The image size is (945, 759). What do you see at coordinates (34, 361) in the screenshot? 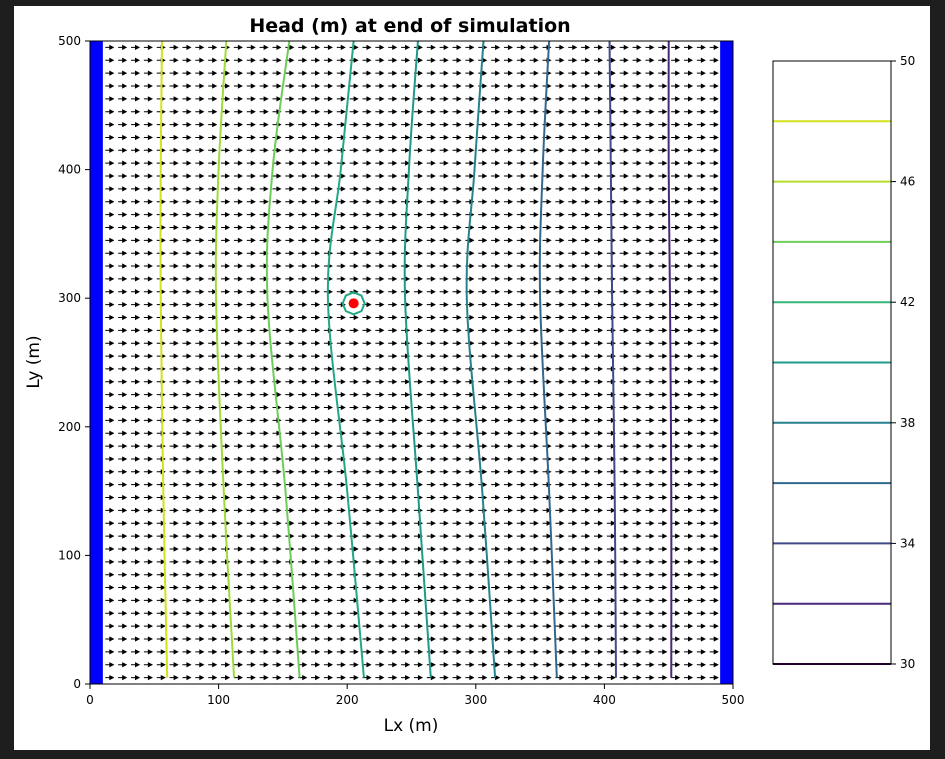
I see `y-axis-label: Ly (m)` at bounding box center [34, 361].